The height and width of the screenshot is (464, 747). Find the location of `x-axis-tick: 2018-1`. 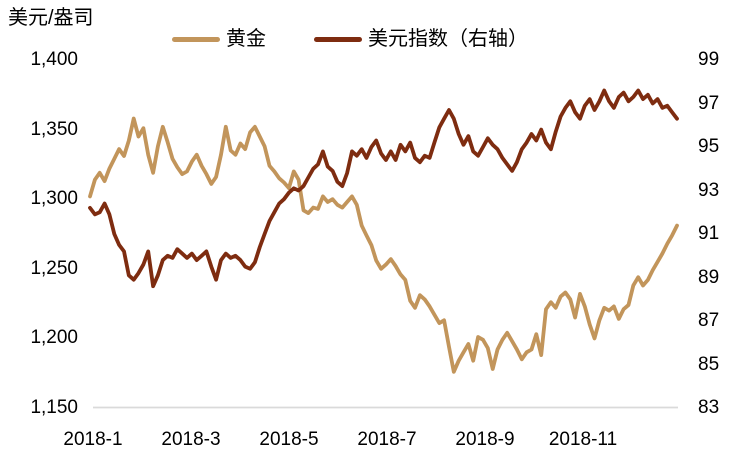

x-axis-tick: 2018-1 is located at coordinates (93, 439).